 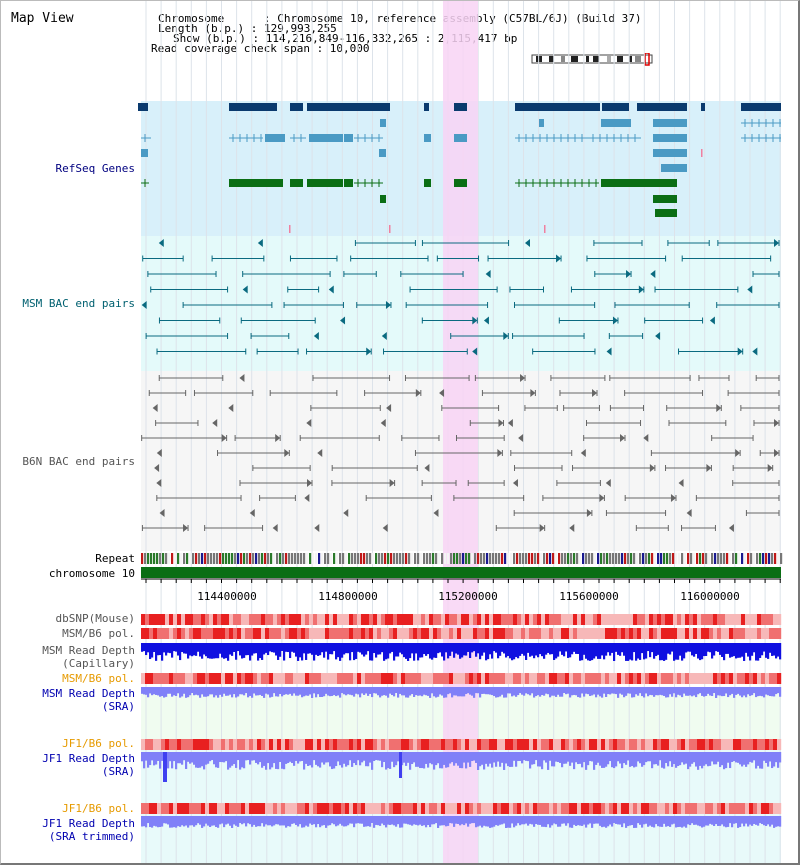 I want to click on b6n-bac-end-pairs-track, so click(x=460, y=453).